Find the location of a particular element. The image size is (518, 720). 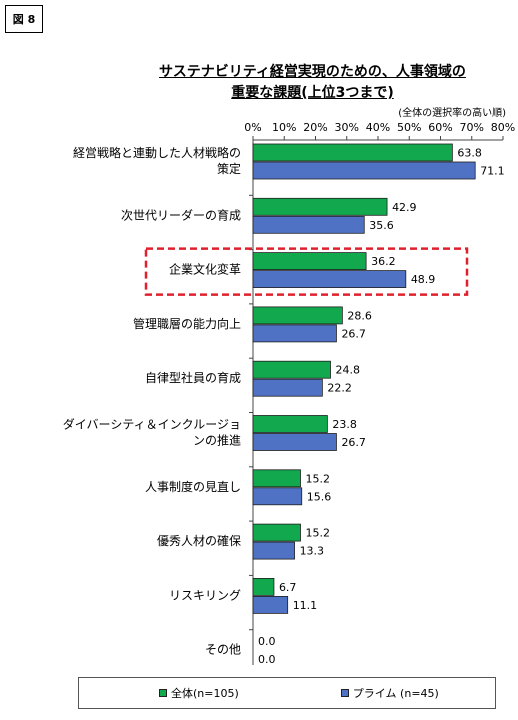

category-label: 企業文化変革 is located at coordinates (205, 269).